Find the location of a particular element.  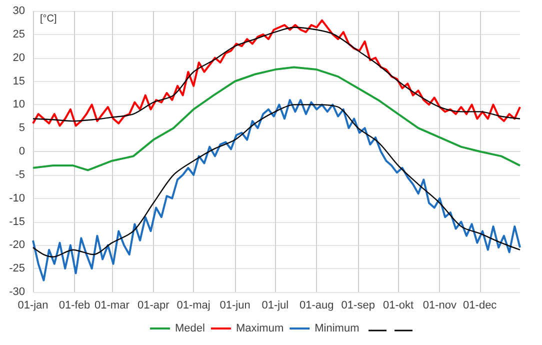

y-tick-label: -25 is located at coordinates (17, 268).